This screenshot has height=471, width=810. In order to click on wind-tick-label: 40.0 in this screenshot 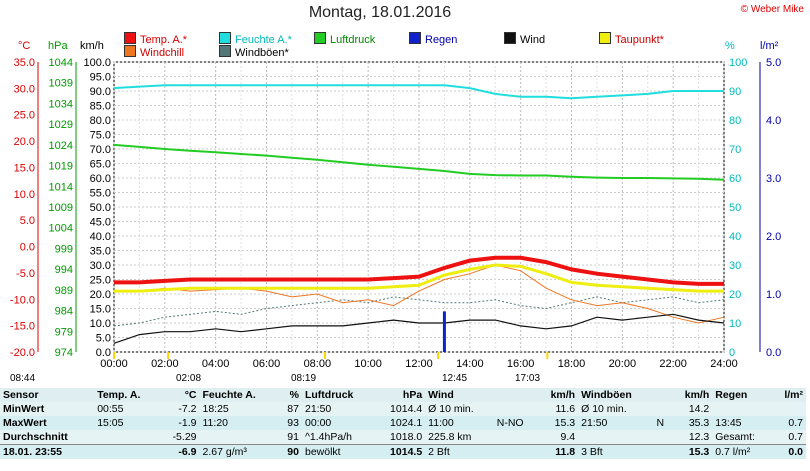, I will do `click(100, 237)`.